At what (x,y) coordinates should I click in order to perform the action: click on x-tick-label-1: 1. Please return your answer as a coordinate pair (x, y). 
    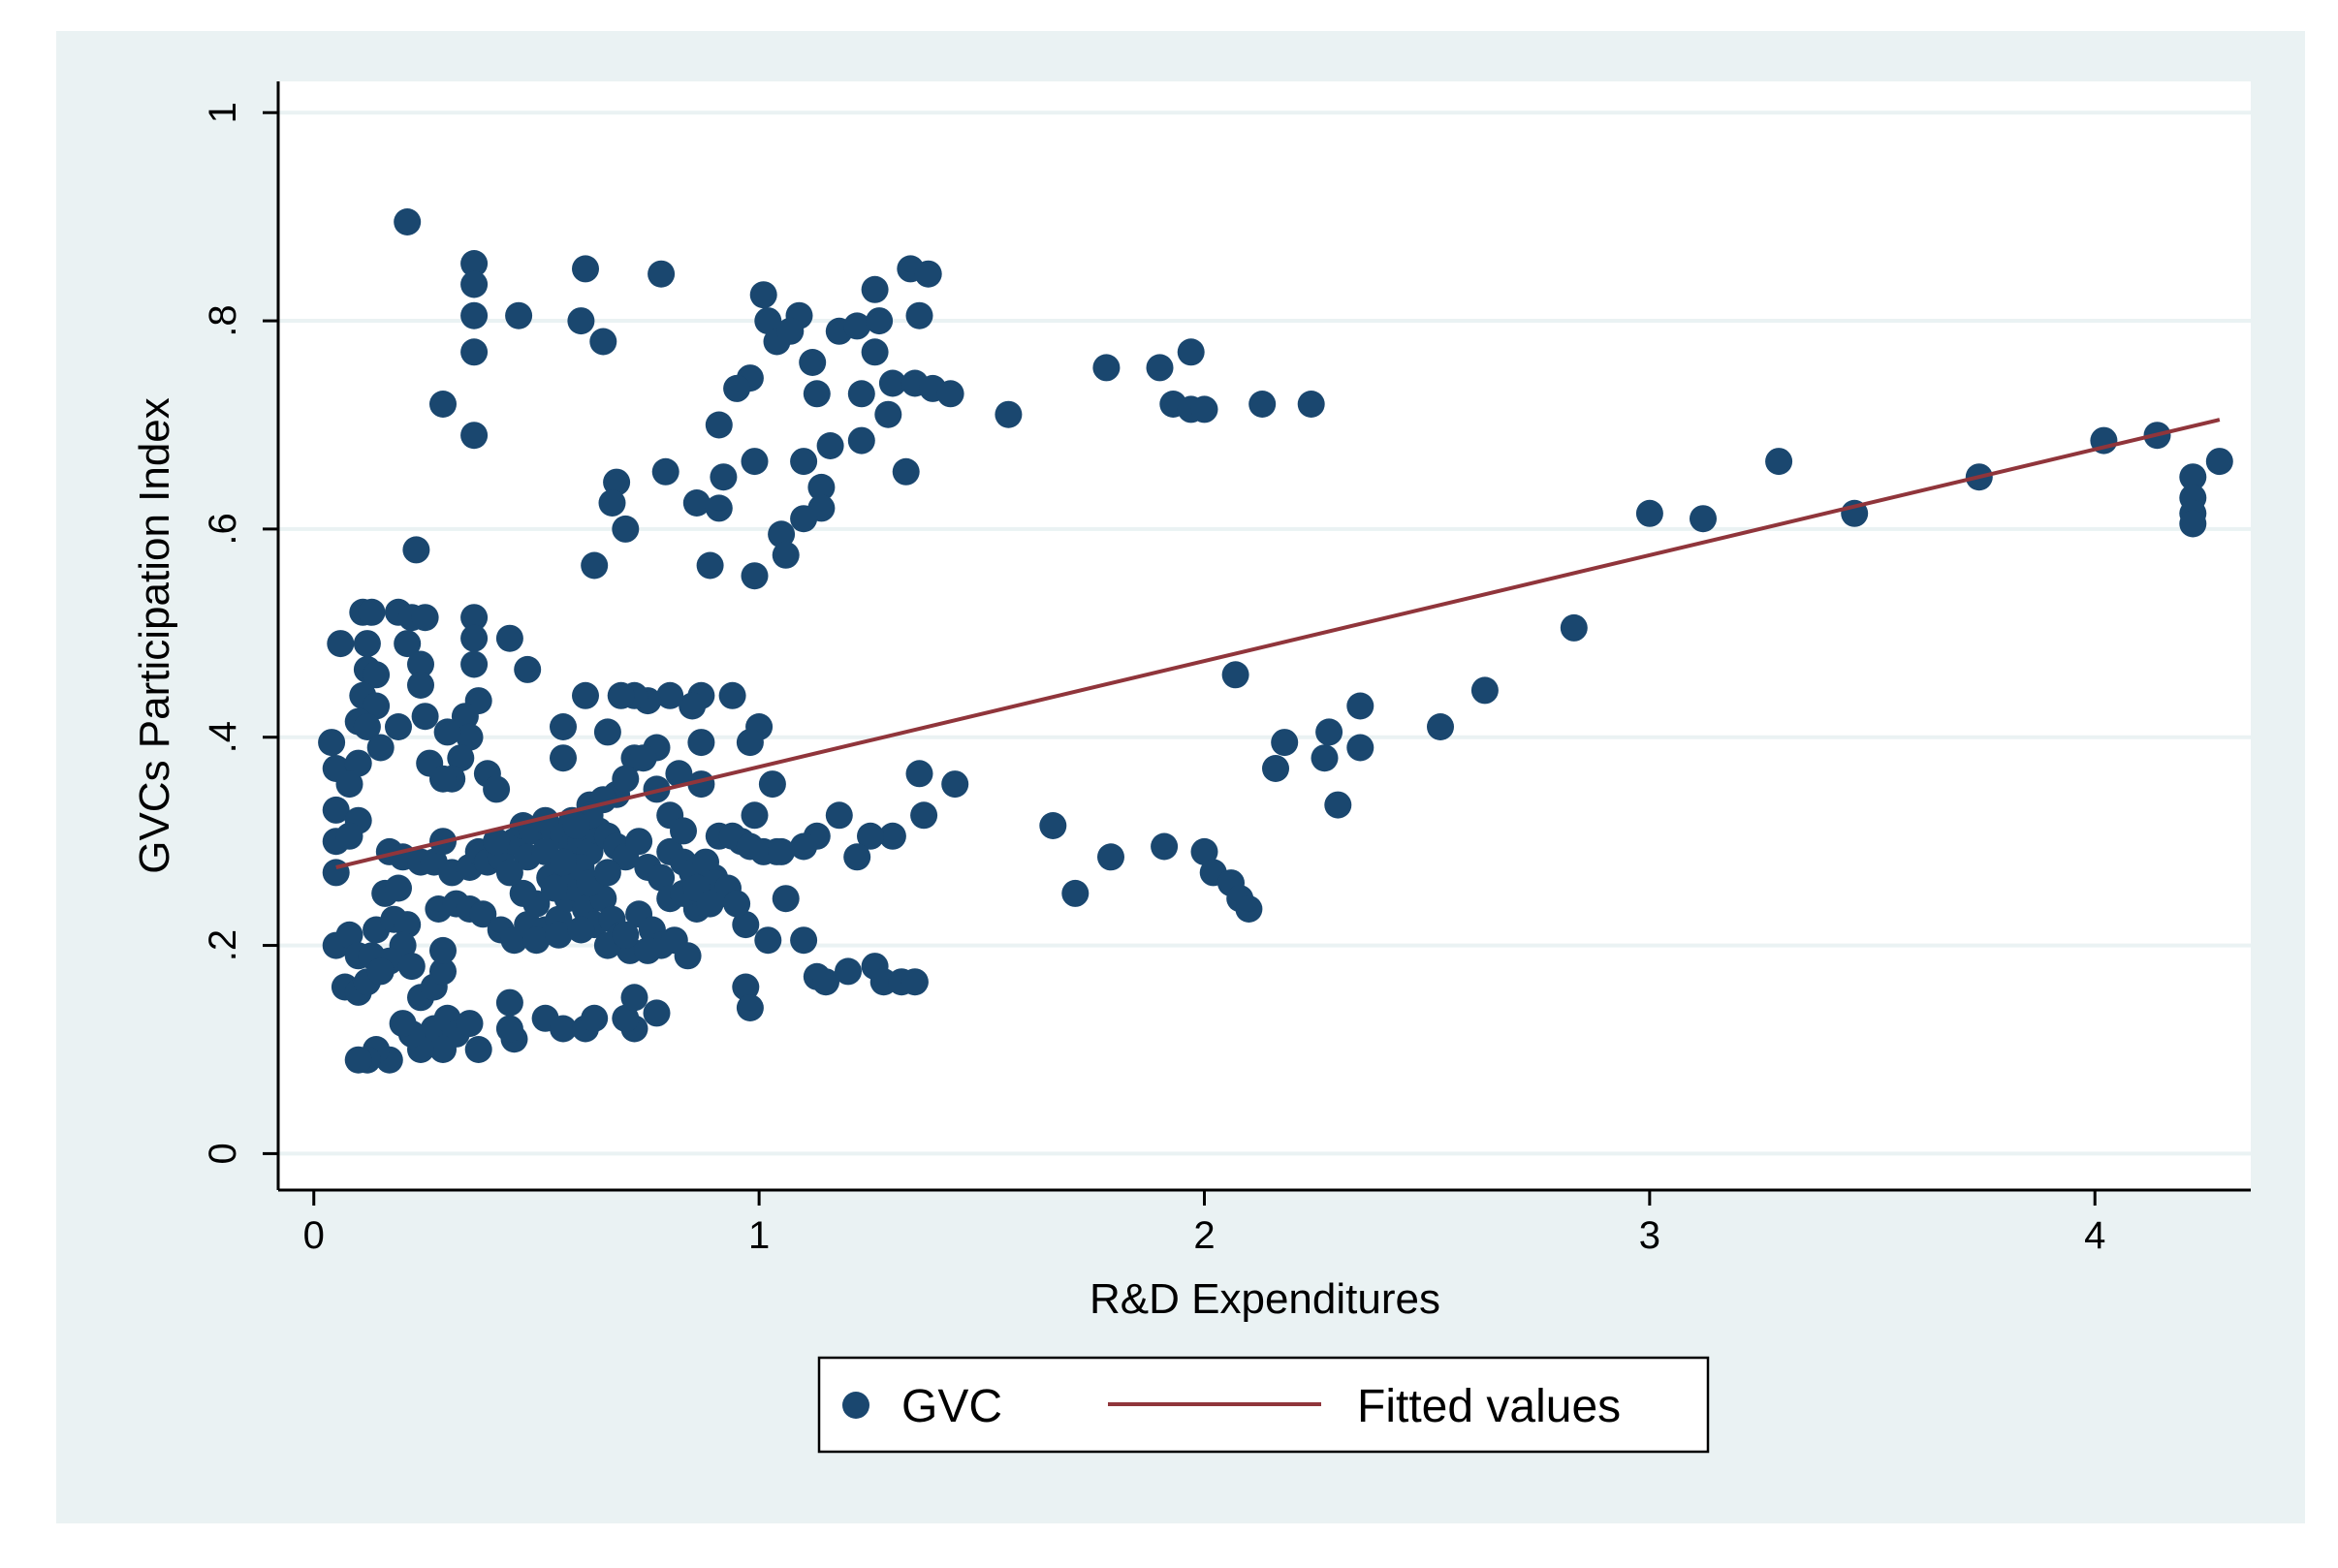
    Looking at the image, I should click on (759, 1236).